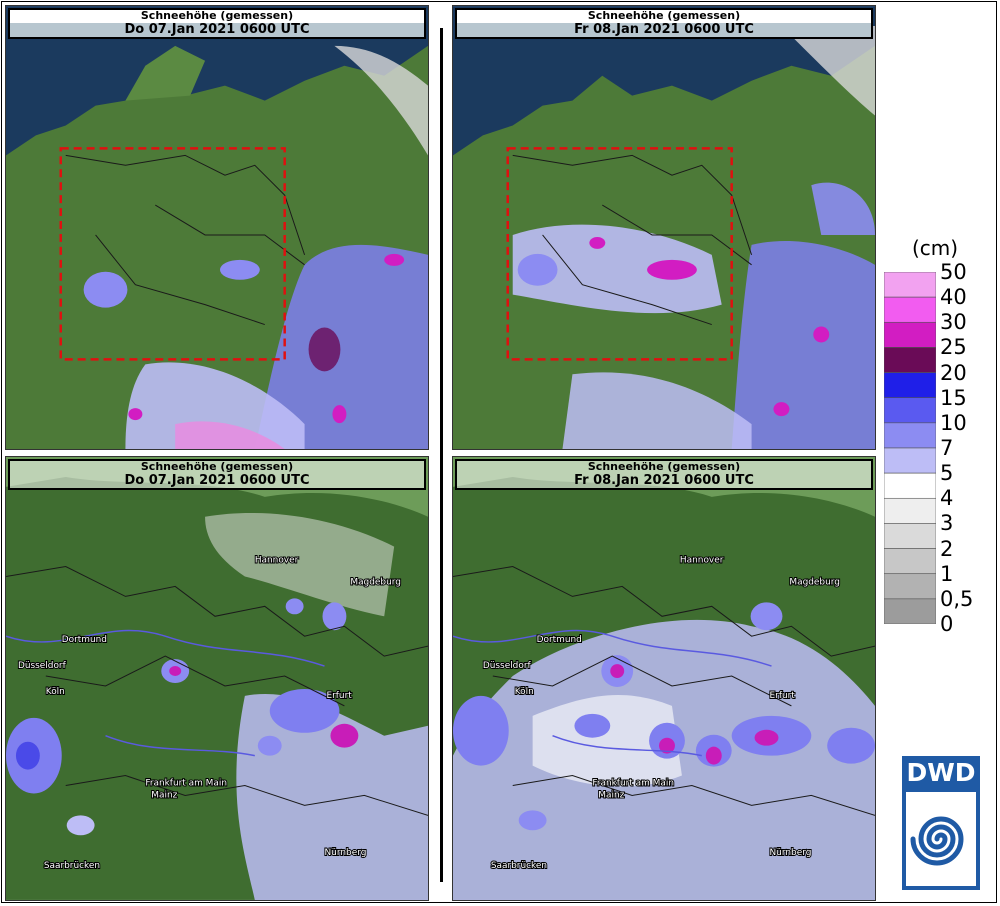 This screenshot has width=1000, height=906. Describe the element at coordinates (947, 448) in the screenshot. I see `legend-label: 7` at that location.